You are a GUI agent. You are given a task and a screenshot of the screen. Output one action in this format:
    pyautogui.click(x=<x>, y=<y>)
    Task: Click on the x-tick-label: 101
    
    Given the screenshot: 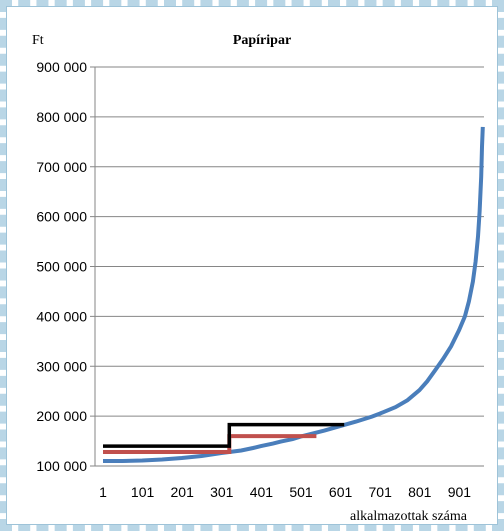 What is the action you would take?
    pyautogui.click(x=143, y=492)
    